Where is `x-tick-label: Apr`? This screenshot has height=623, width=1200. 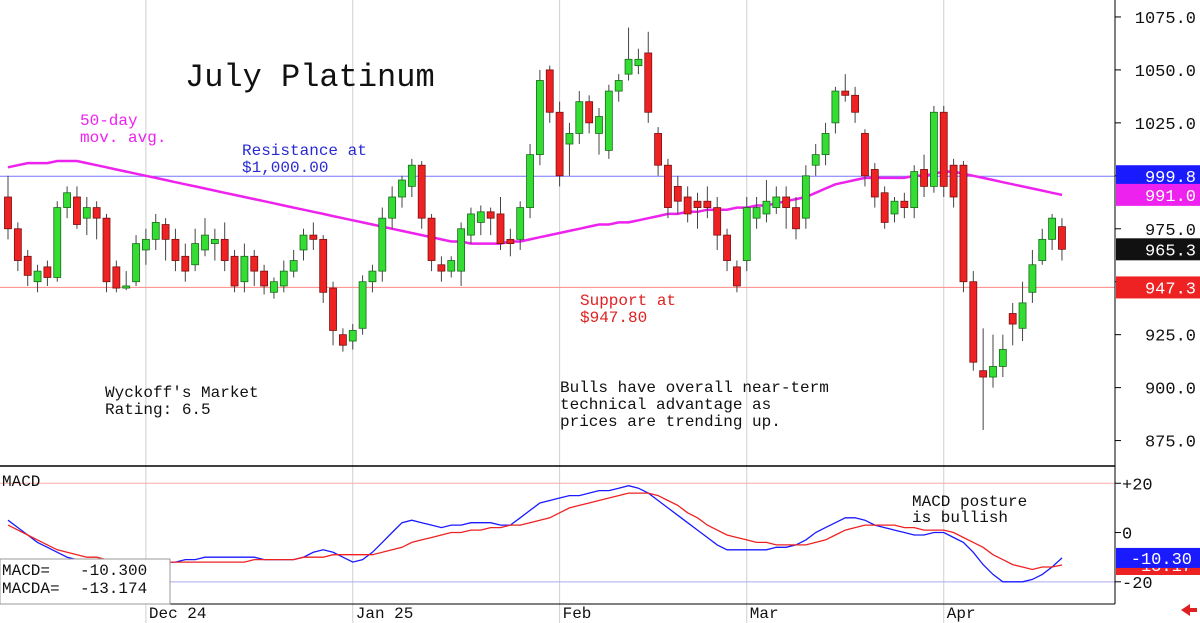
x-tick-label: Apr is located at coordinates (961, 614).